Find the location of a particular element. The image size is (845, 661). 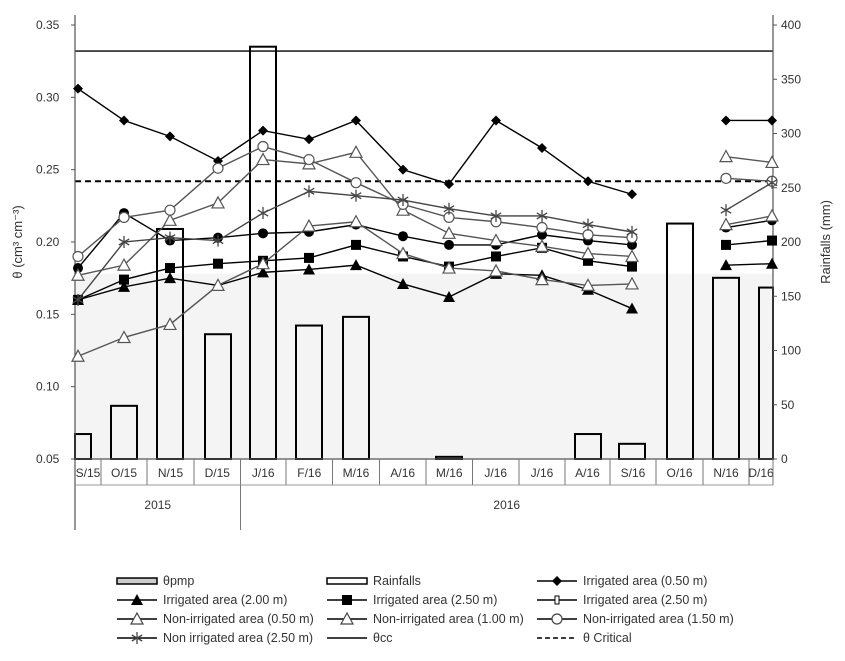

y-tick-label: 0.10 is located at coordinates (48, 387).